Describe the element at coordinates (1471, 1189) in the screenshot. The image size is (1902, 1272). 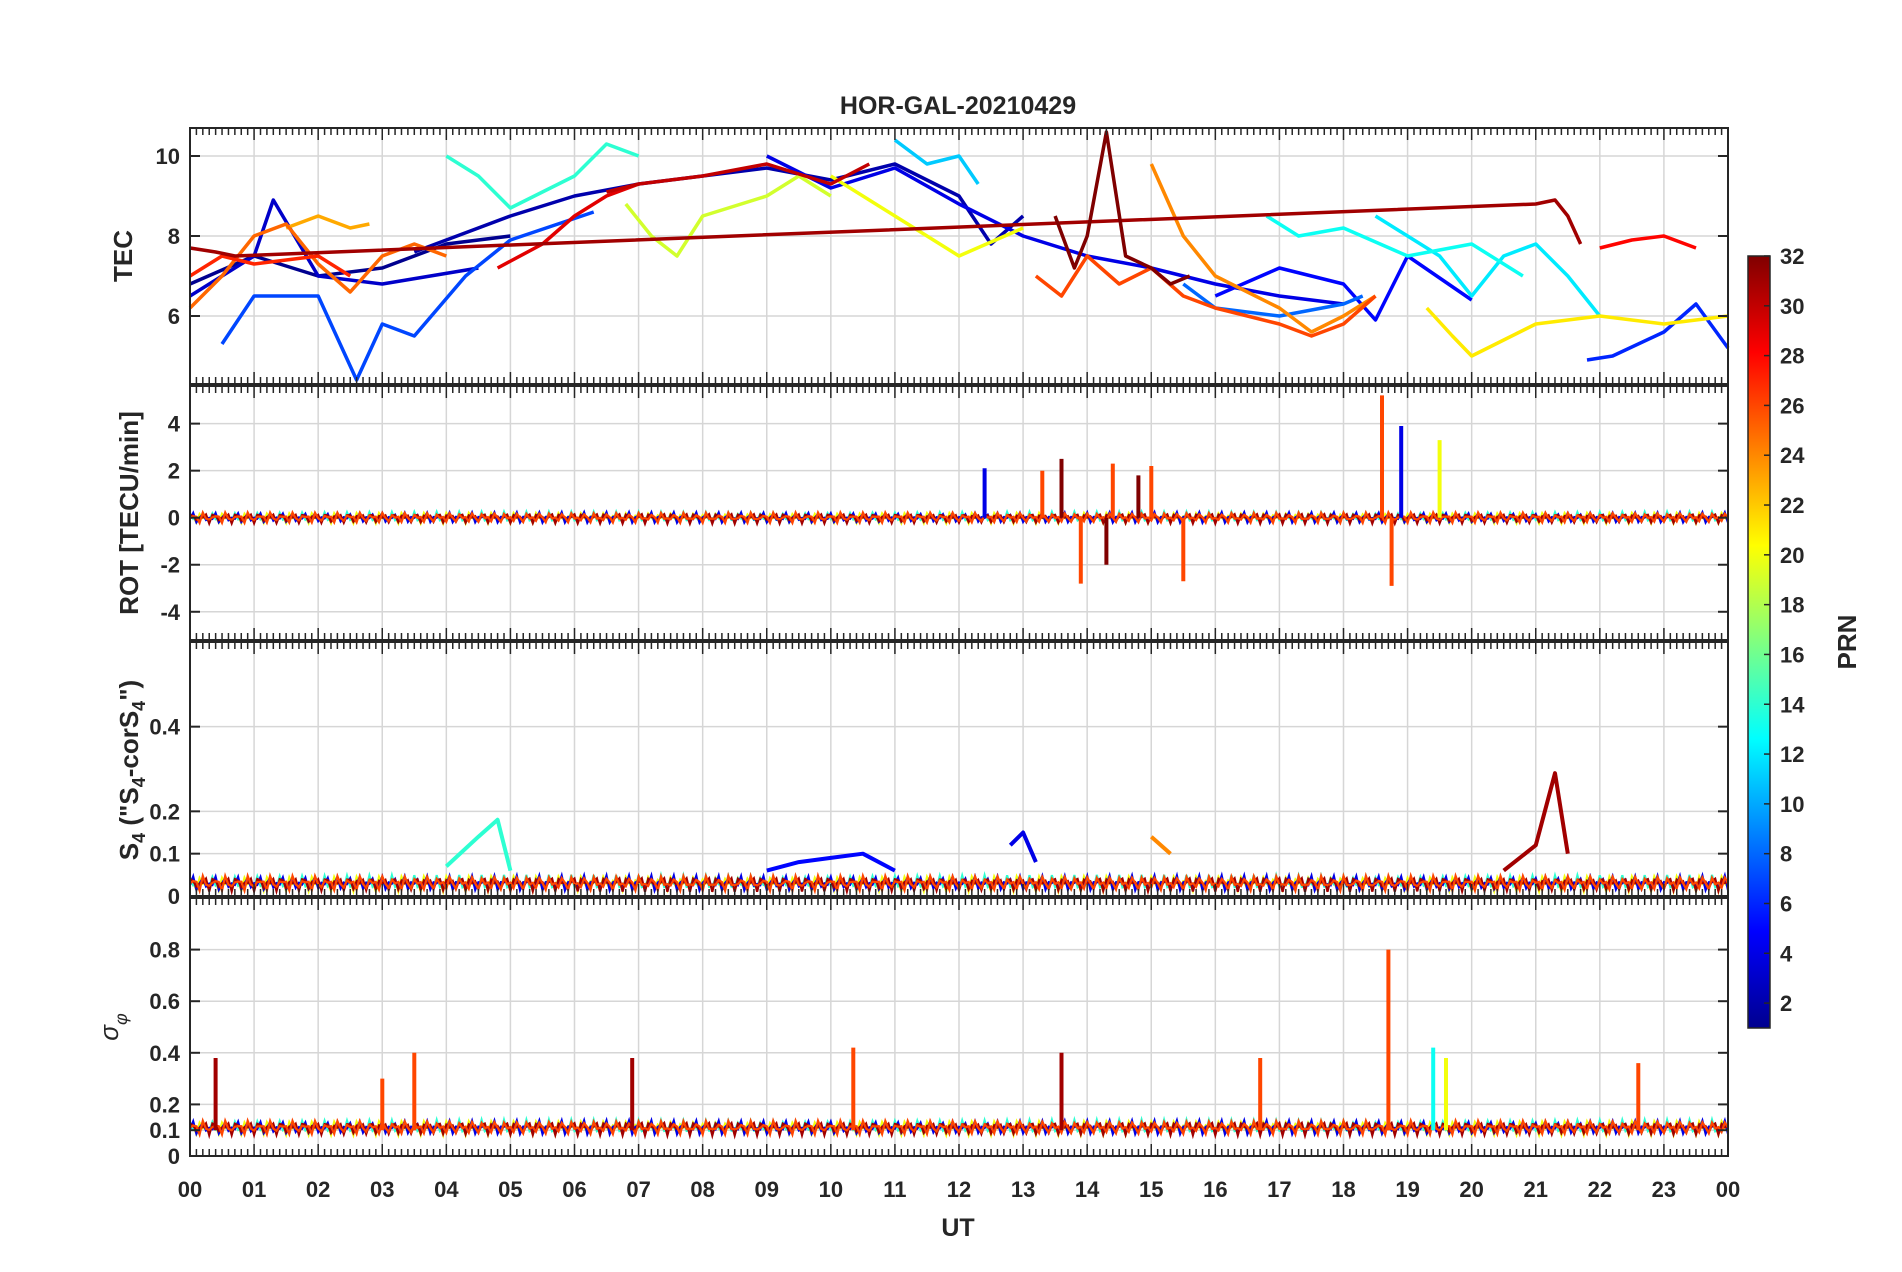
I see `x-tick-label: 20` at that location.